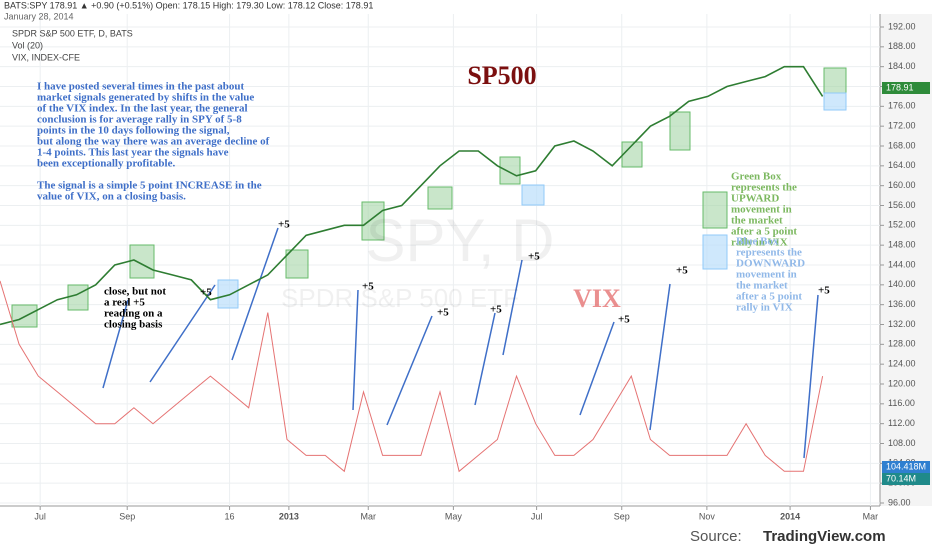 The width and height of the screenshot is (932, 555). Describe the element at coordinates (769, 297) in the screenshot. I see `blue-note-line: after a 5 point` at that location.